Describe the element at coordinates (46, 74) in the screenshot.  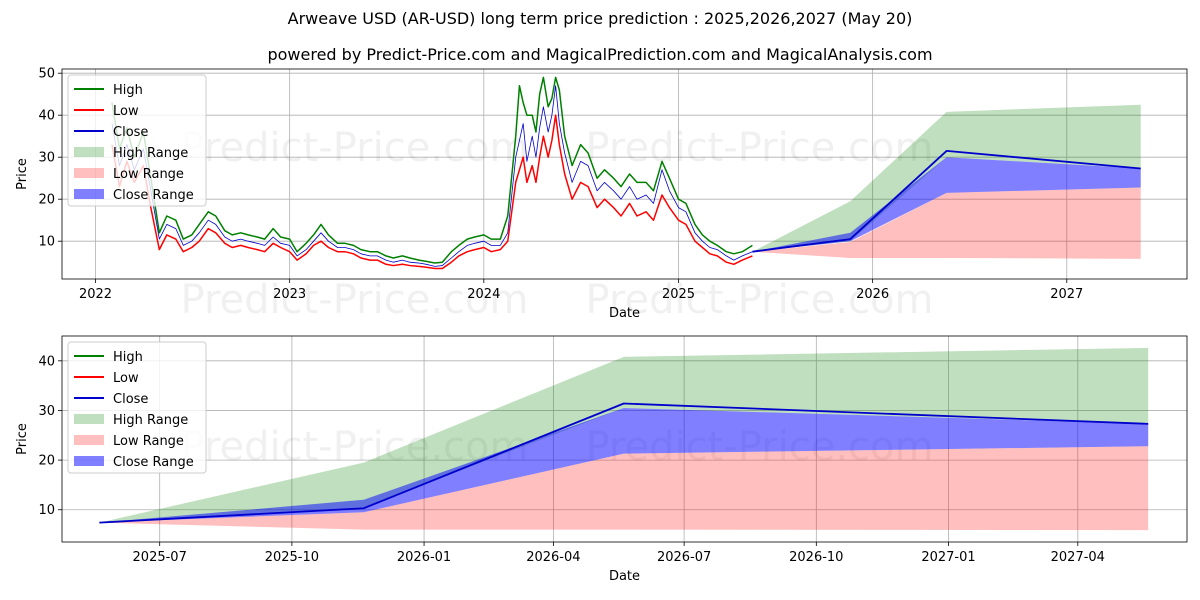
I see `y-tick-label: 50` at that location.